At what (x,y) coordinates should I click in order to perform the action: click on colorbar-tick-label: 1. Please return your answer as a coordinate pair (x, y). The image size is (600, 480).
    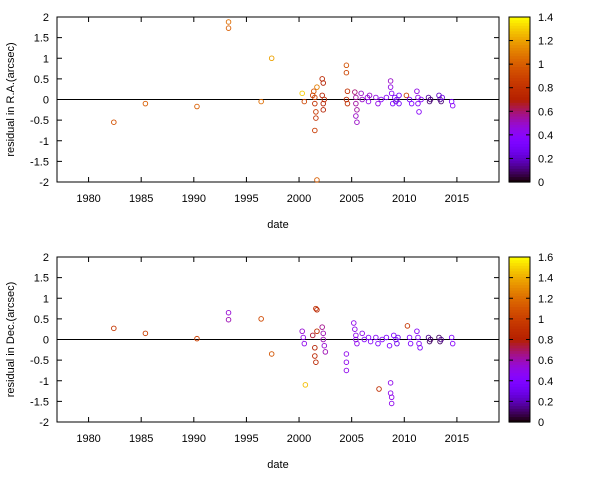
    Looking at the image, I should click on (541, 65).